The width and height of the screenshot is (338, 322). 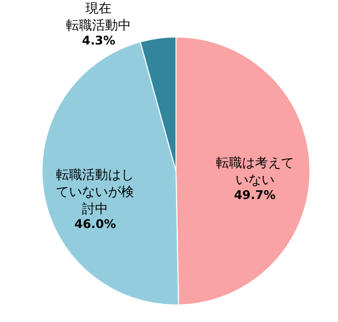 I want to click on data-label: 4.3%, so click(x=99, y=41).